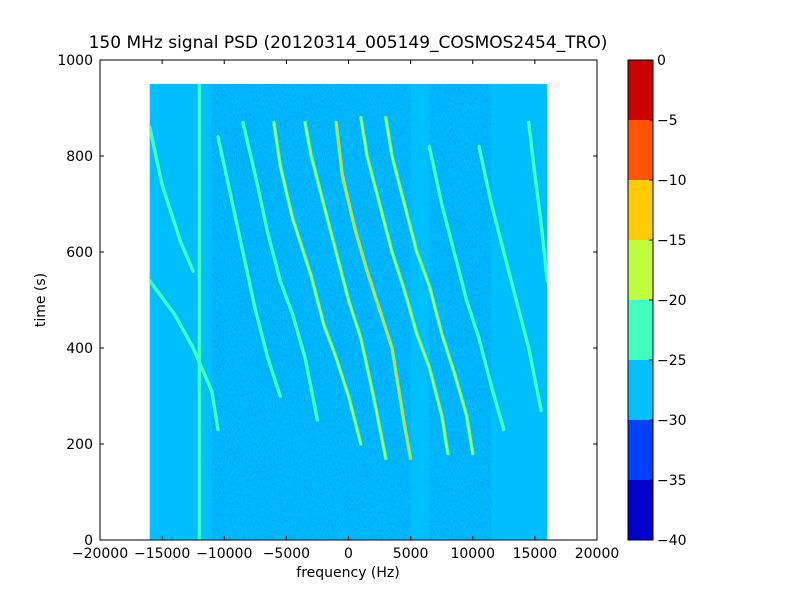  Describe the element at coordinates (348, 554) in the screenshot. I see `x-tick-label: 0` at that location.